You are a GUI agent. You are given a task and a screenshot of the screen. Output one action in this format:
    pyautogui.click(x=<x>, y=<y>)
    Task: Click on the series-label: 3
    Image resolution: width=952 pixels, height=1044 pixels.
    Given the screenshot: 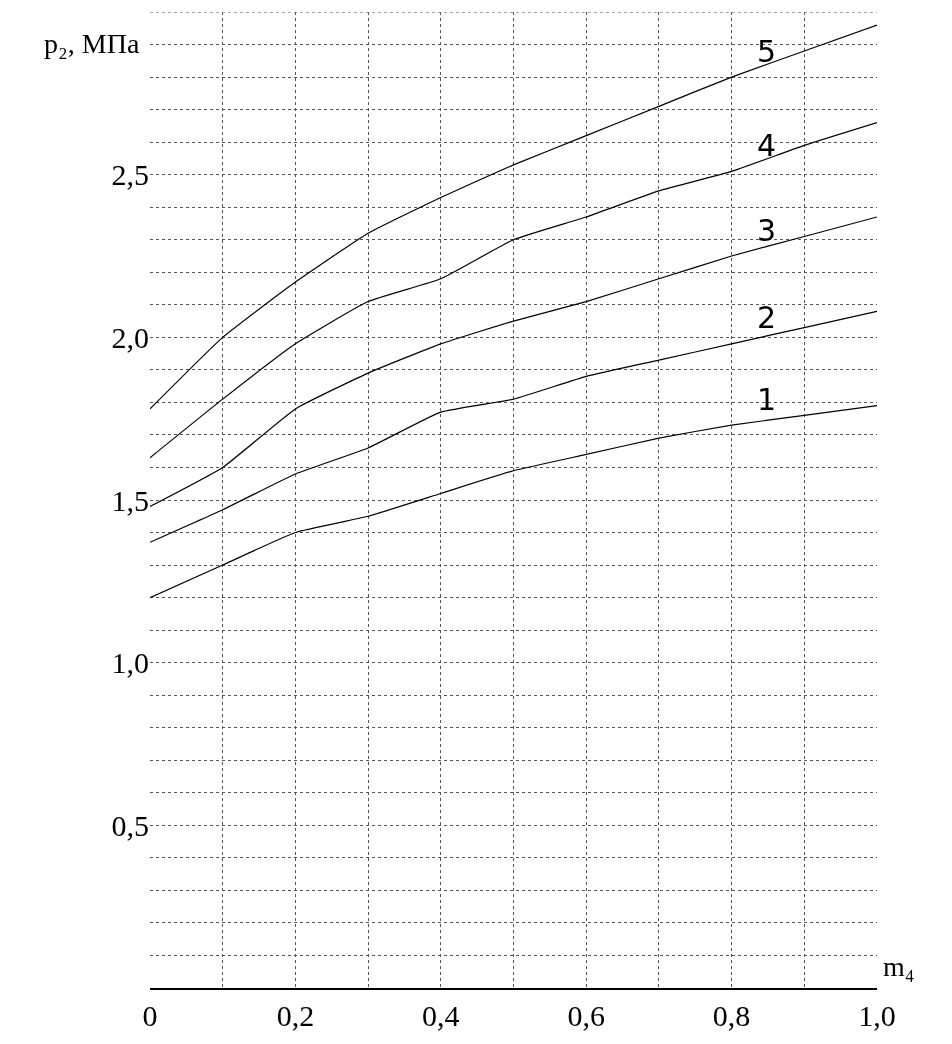 What is the action you would take?
    pyautogui.click(x=767, y=230)
    